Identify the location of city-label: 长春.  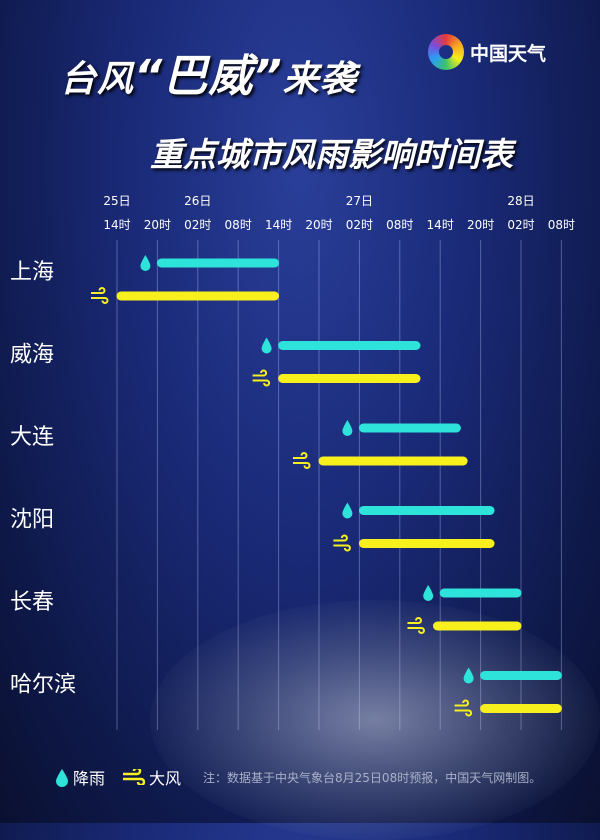
(32, 602).